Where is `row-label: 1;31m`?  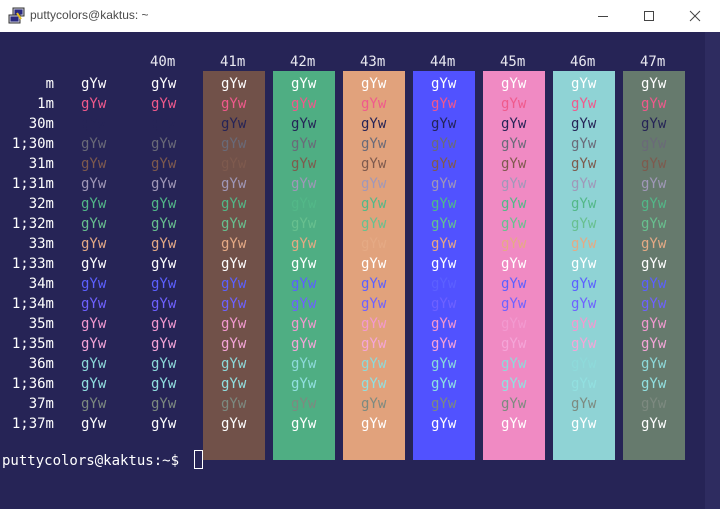 row-label: 1;31m is located at coordinates (32, 184).